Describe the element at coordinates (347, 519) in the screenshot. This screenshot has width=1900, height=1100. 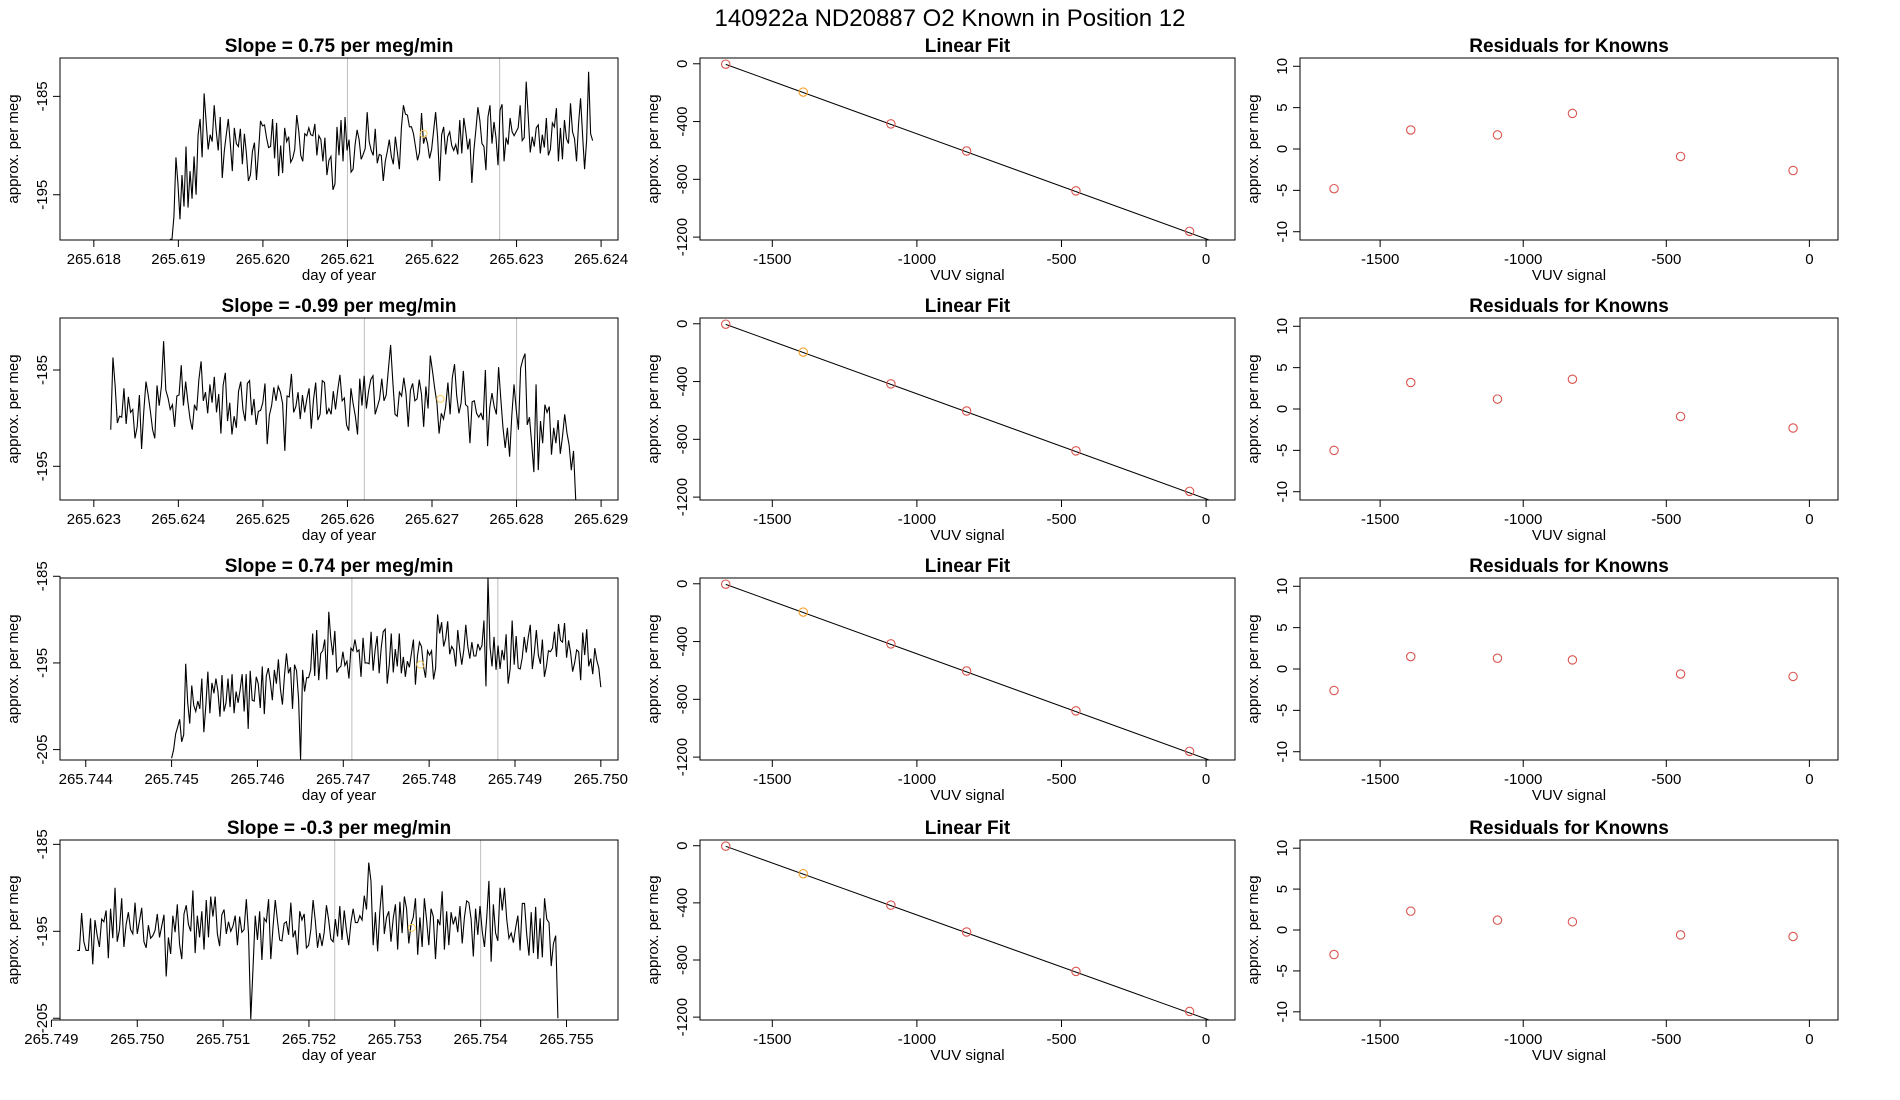
I see `x-tick-label: 265.626` at that location.